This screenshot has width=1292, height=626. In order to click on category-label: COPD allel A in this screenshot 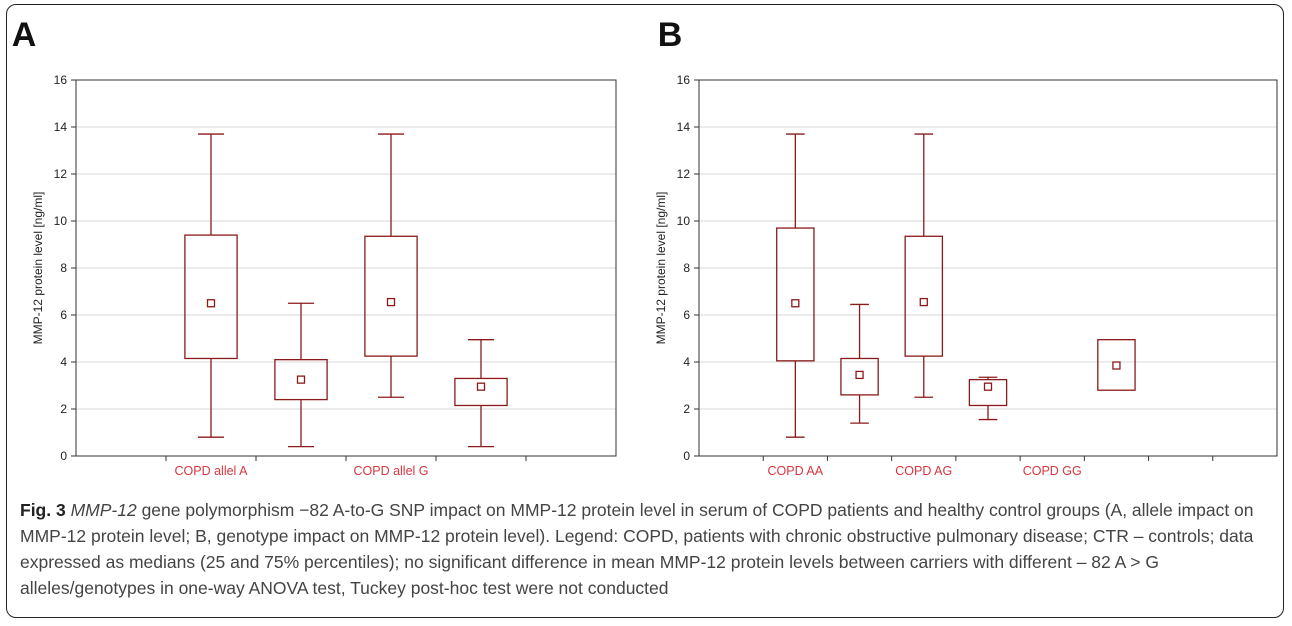, I will do `click(212, 471)`.